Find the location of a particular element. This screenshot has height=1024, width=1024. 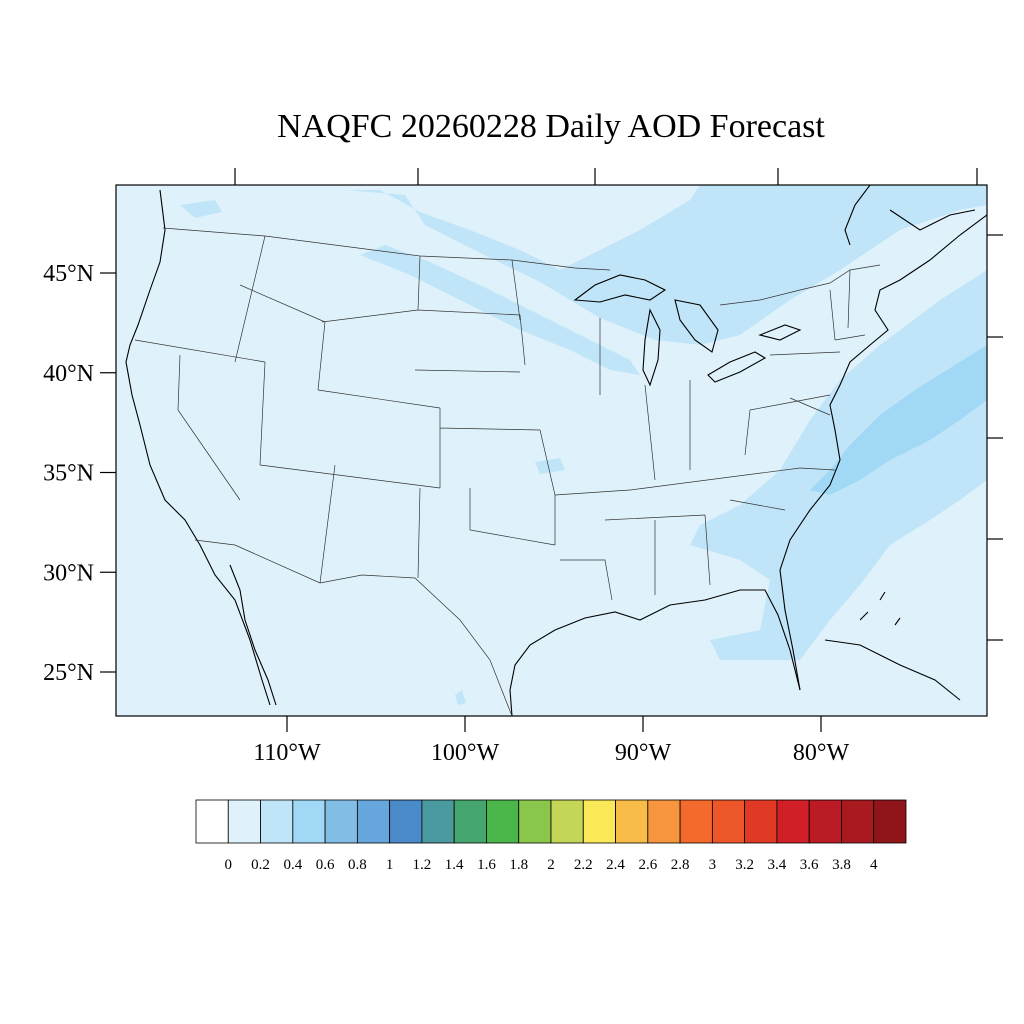

colorbar-label: 0 is located at coordinates (229, 865).